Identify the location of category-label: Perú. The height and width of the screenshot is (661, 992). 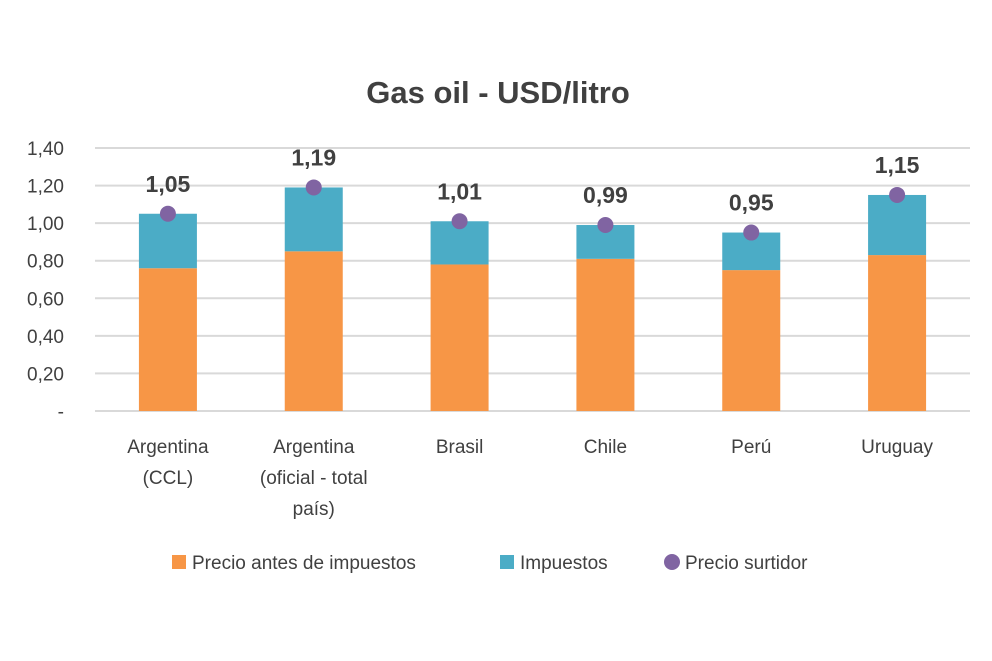
(751, 447).